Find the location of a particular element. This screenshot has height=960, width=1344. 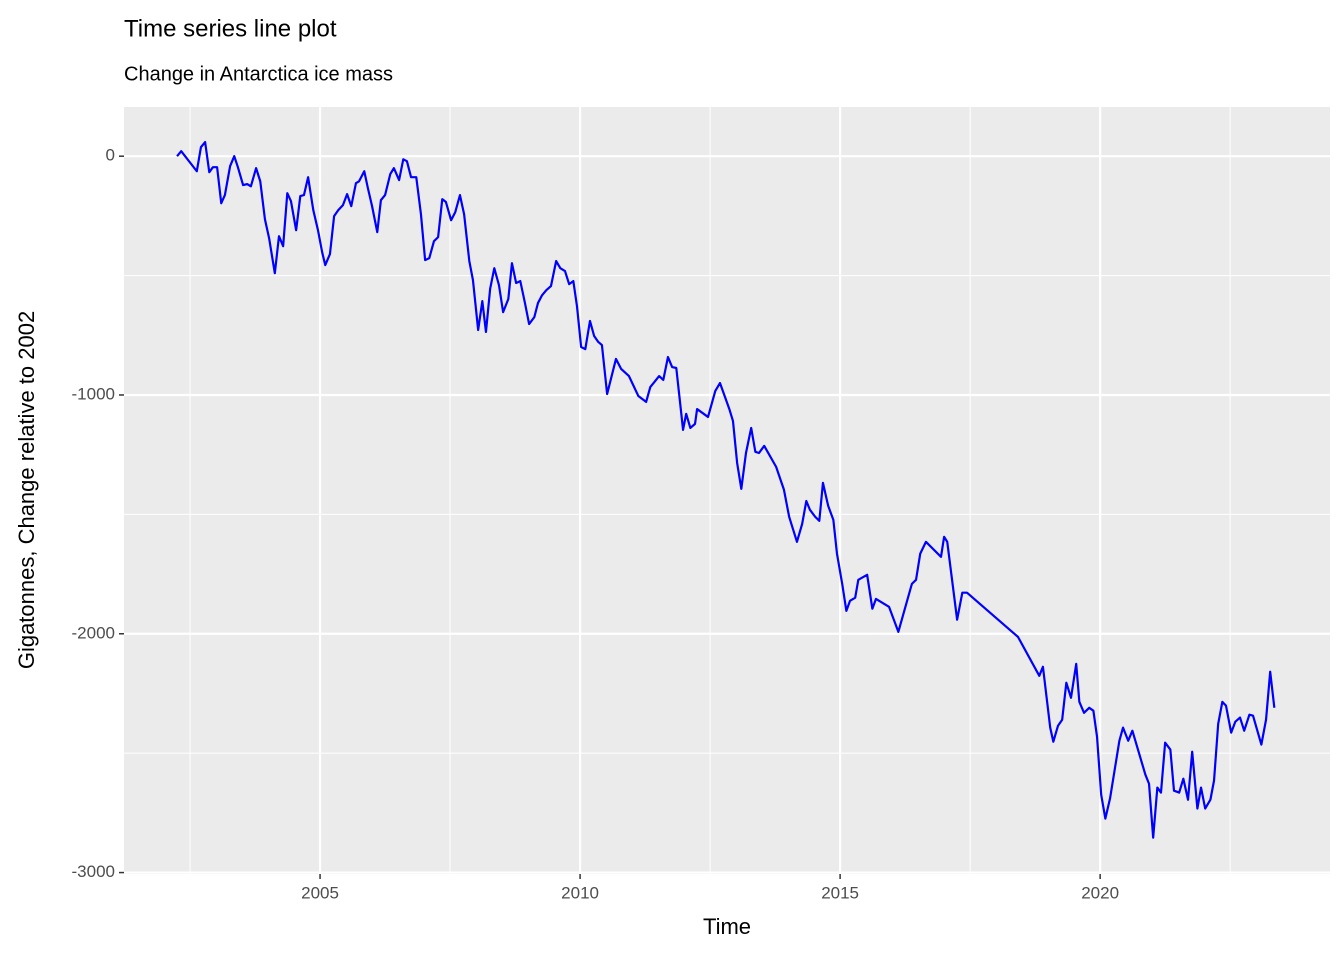

x-tick-label: 2010 is located at coordinates (580, 892).